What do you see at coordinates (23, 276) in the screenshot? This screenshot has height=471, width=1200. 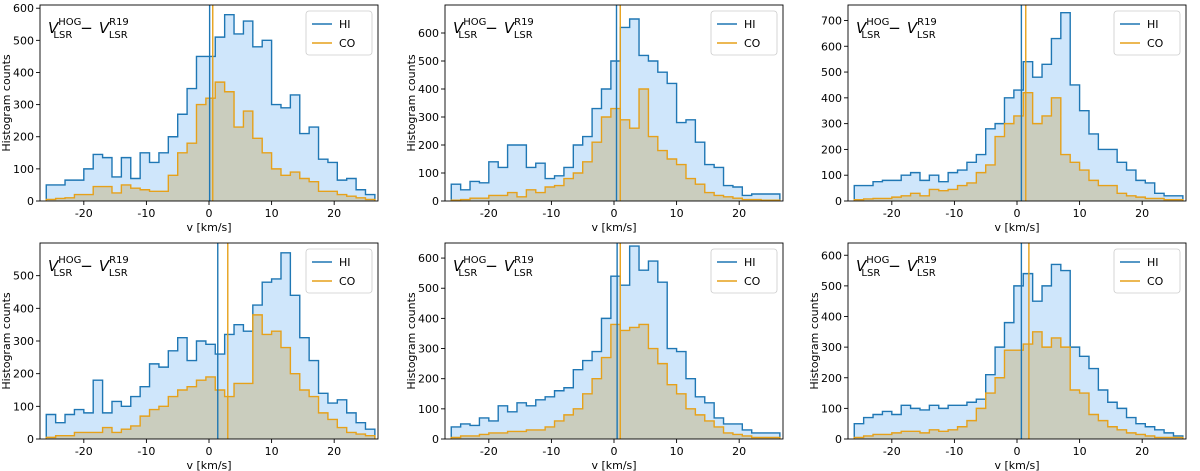 I see `y-tick-label: 500` at bounding box center [23, 276].